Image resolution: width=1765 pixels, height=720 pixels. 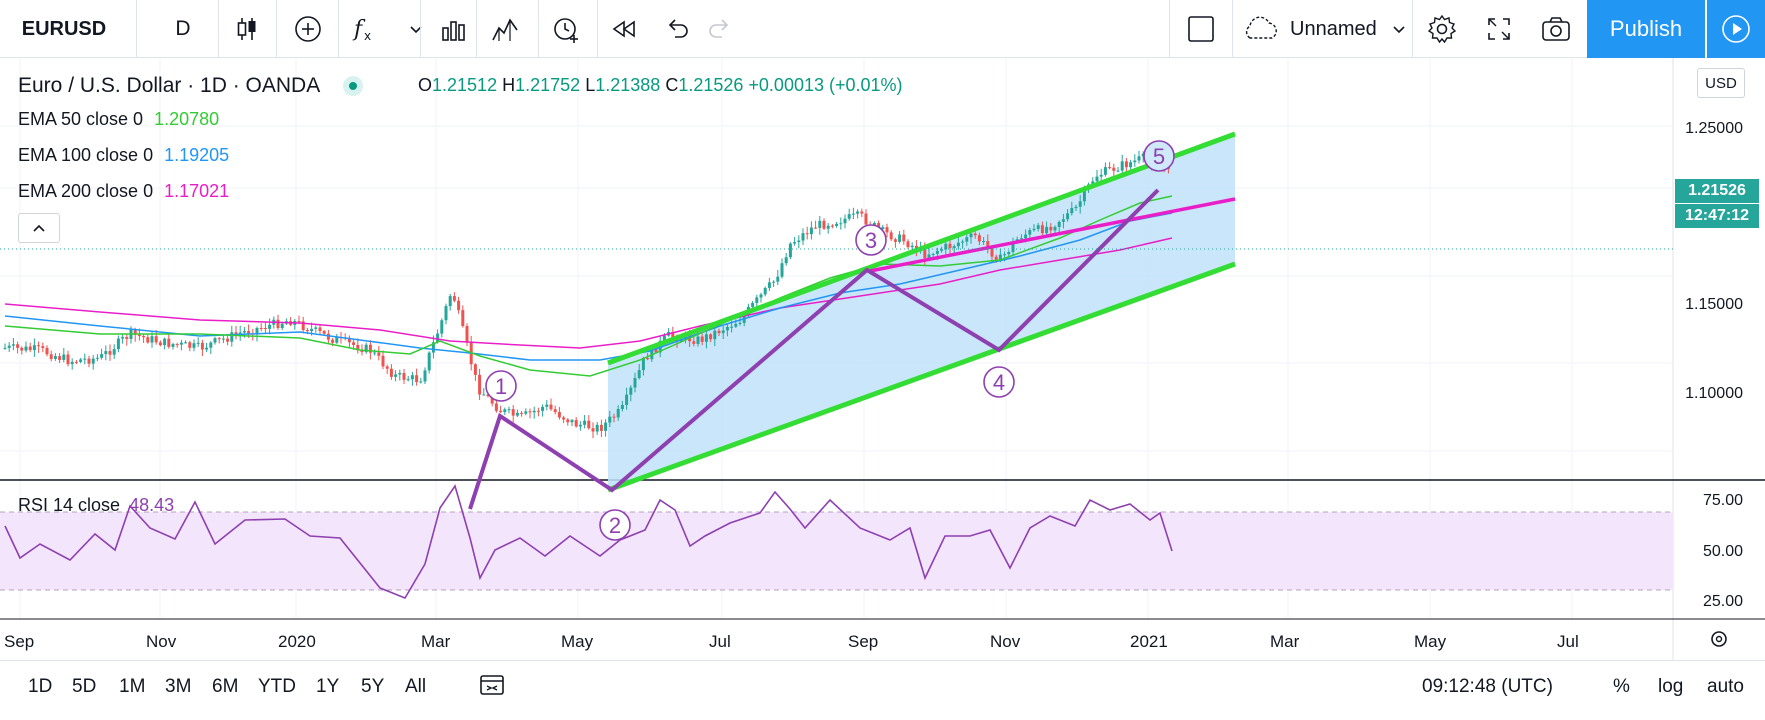 What do you see at coordinates (123, 191) in the screenshot?
I see `ema-200-legend: EMA 200 close 0 1.17021` at bounding box center [123, 191].